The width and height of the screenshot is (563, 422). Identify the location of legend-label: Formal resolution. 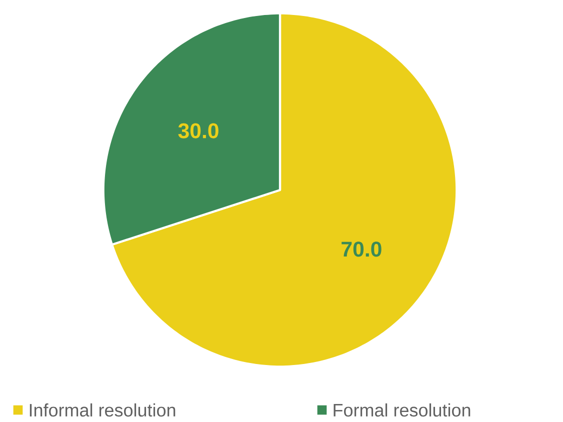
(402, 410).